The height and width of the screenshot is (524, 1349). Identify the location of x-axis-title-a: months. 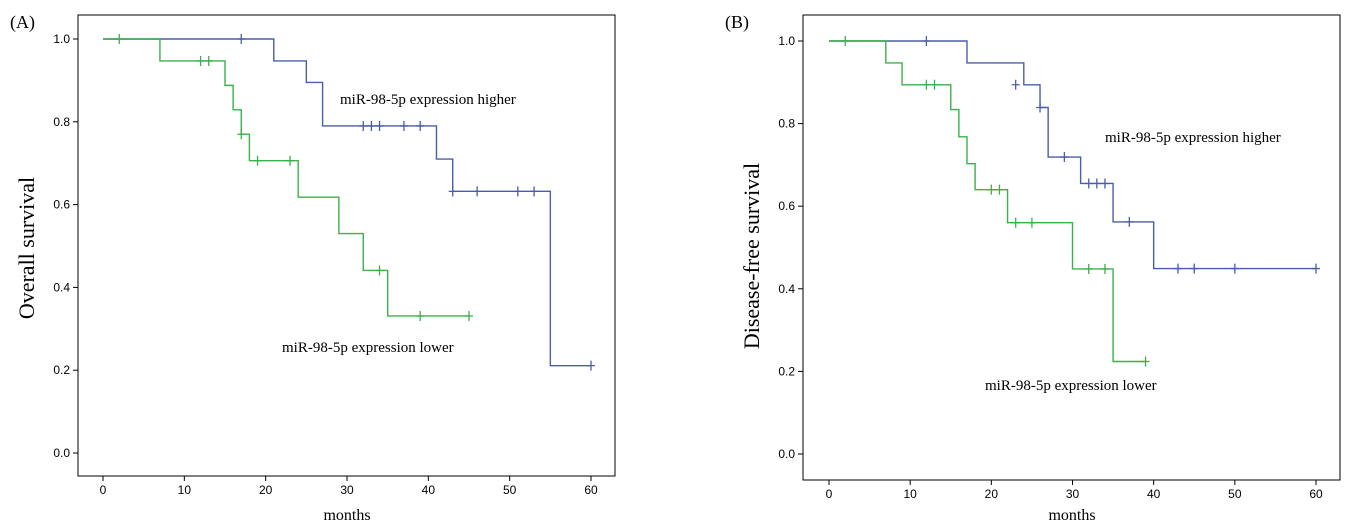
(346, 515).